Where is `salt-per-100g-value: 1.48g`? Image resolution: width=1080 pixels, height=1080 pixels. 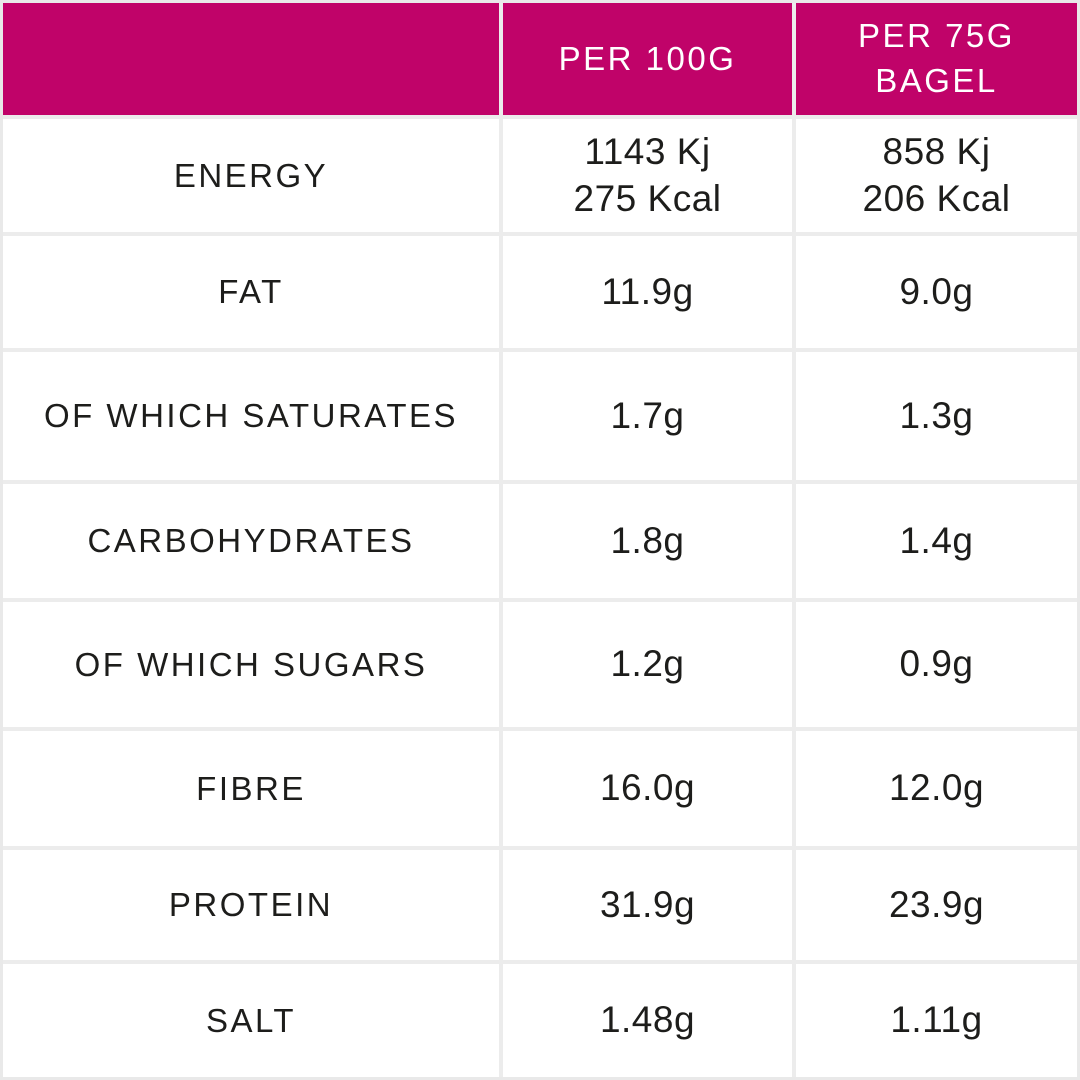 salt-per-100g-value: 1.48g is located at coordinates (647, 1020).